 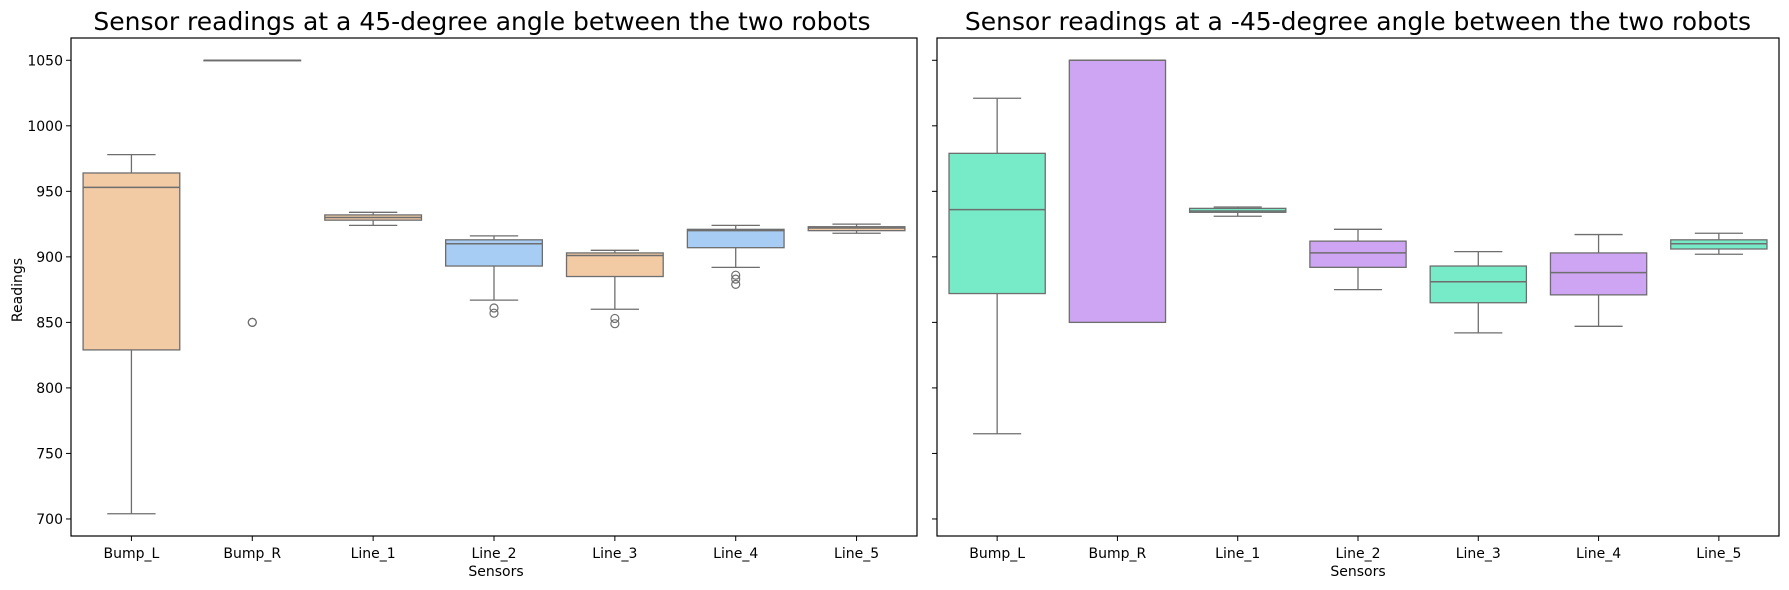 What do you see at coordinates (49, 454) in the screenshot?
I see `y-tick-label: 750` at bounding box center [49, 454].